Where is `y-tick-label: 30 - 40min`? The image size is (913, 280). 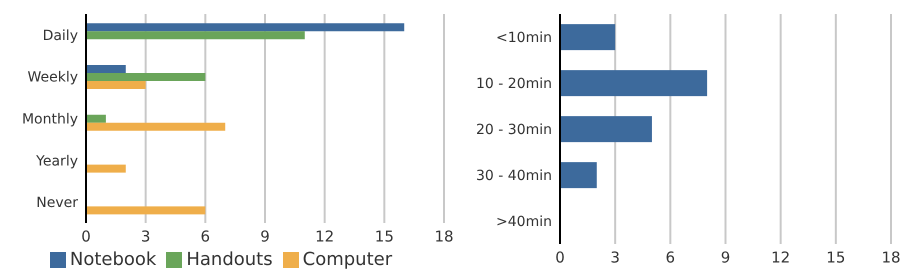 y-tick-label: 30 - 40min is located at coordinates (514, 176).